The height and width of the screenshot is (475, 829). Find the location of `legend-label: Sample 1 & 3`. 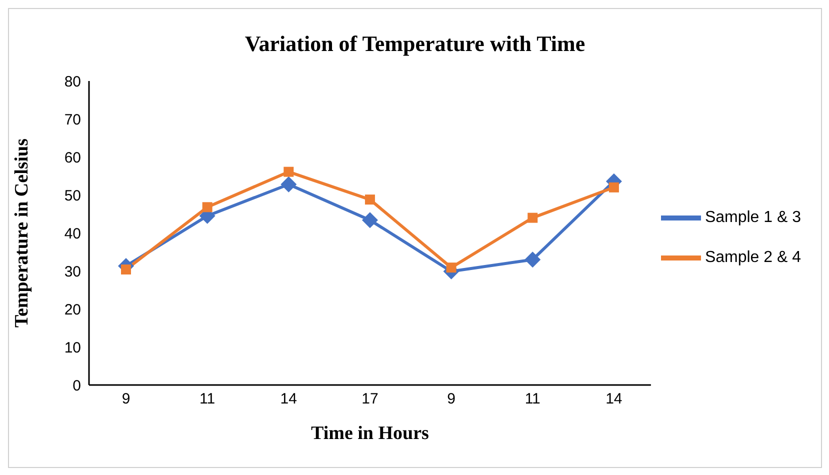

legend-label: Sample 1 & 3 is located at coordinates (752, 217).